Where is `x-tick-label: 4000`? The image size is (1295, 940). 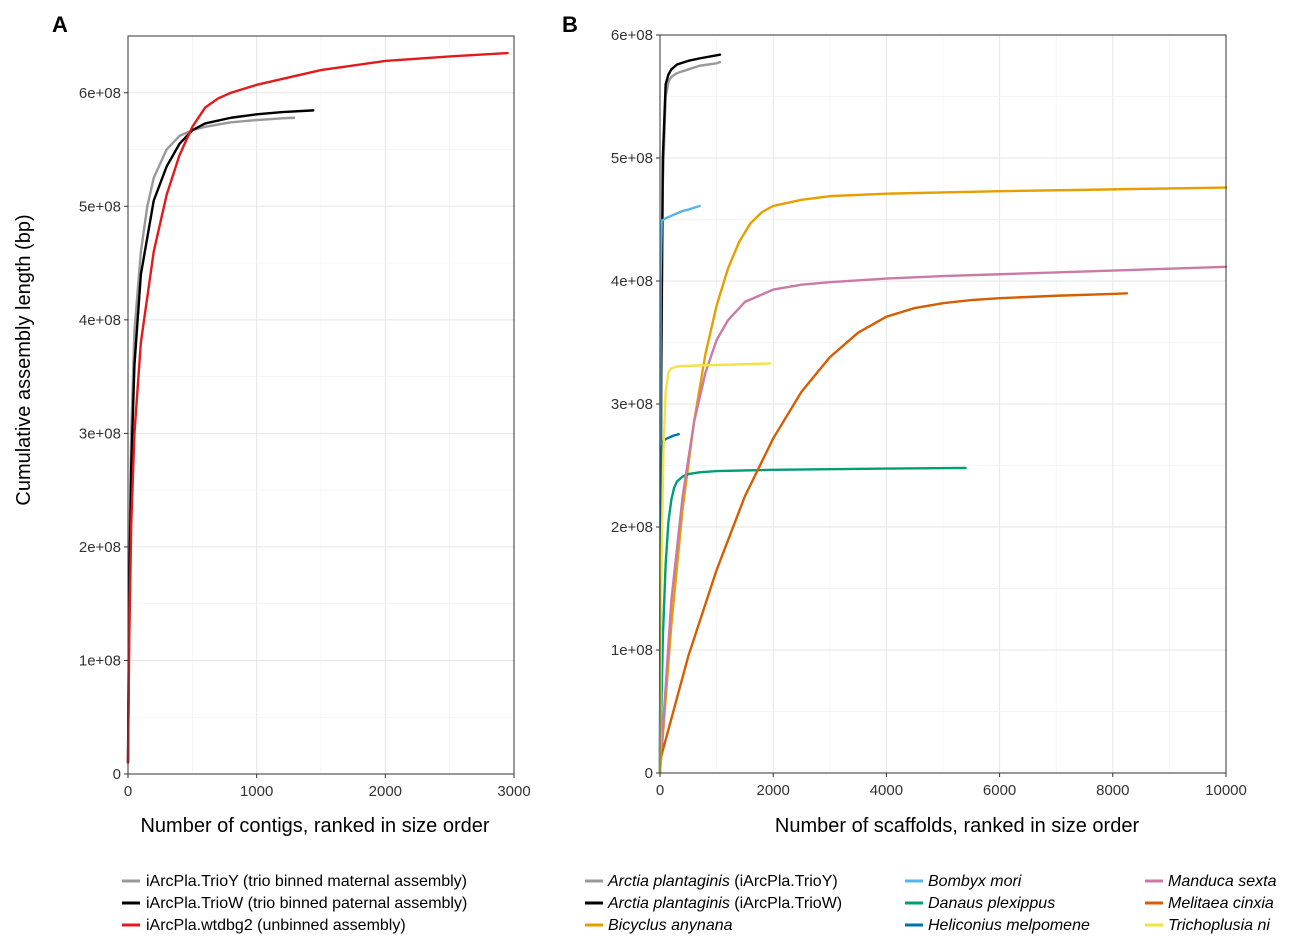
x-tick-label: 4000 is located at coordinates (886, 790).